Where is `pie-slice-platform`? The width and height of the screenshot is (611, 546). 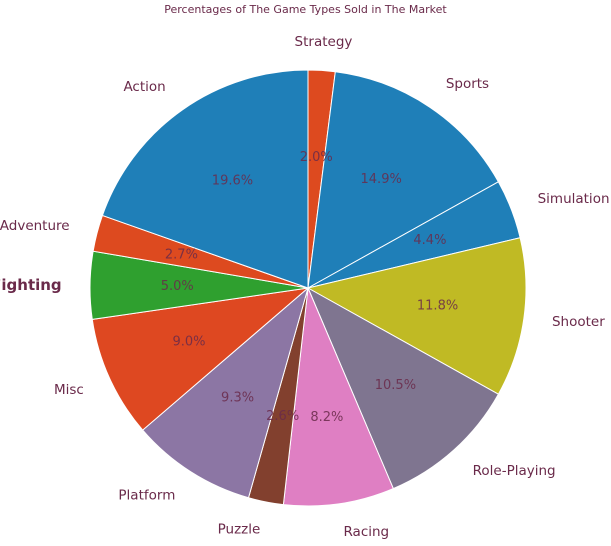
pie-slice-platform is located at coordinates (225, 392).